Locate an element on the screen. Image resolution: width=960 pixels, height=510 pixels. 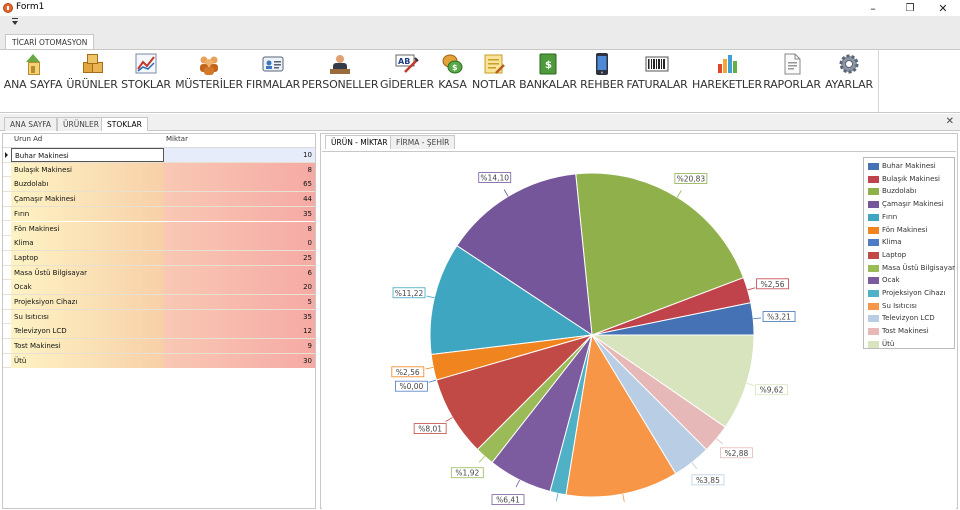
bar-chart-icon is located at coordinates (727, 64).